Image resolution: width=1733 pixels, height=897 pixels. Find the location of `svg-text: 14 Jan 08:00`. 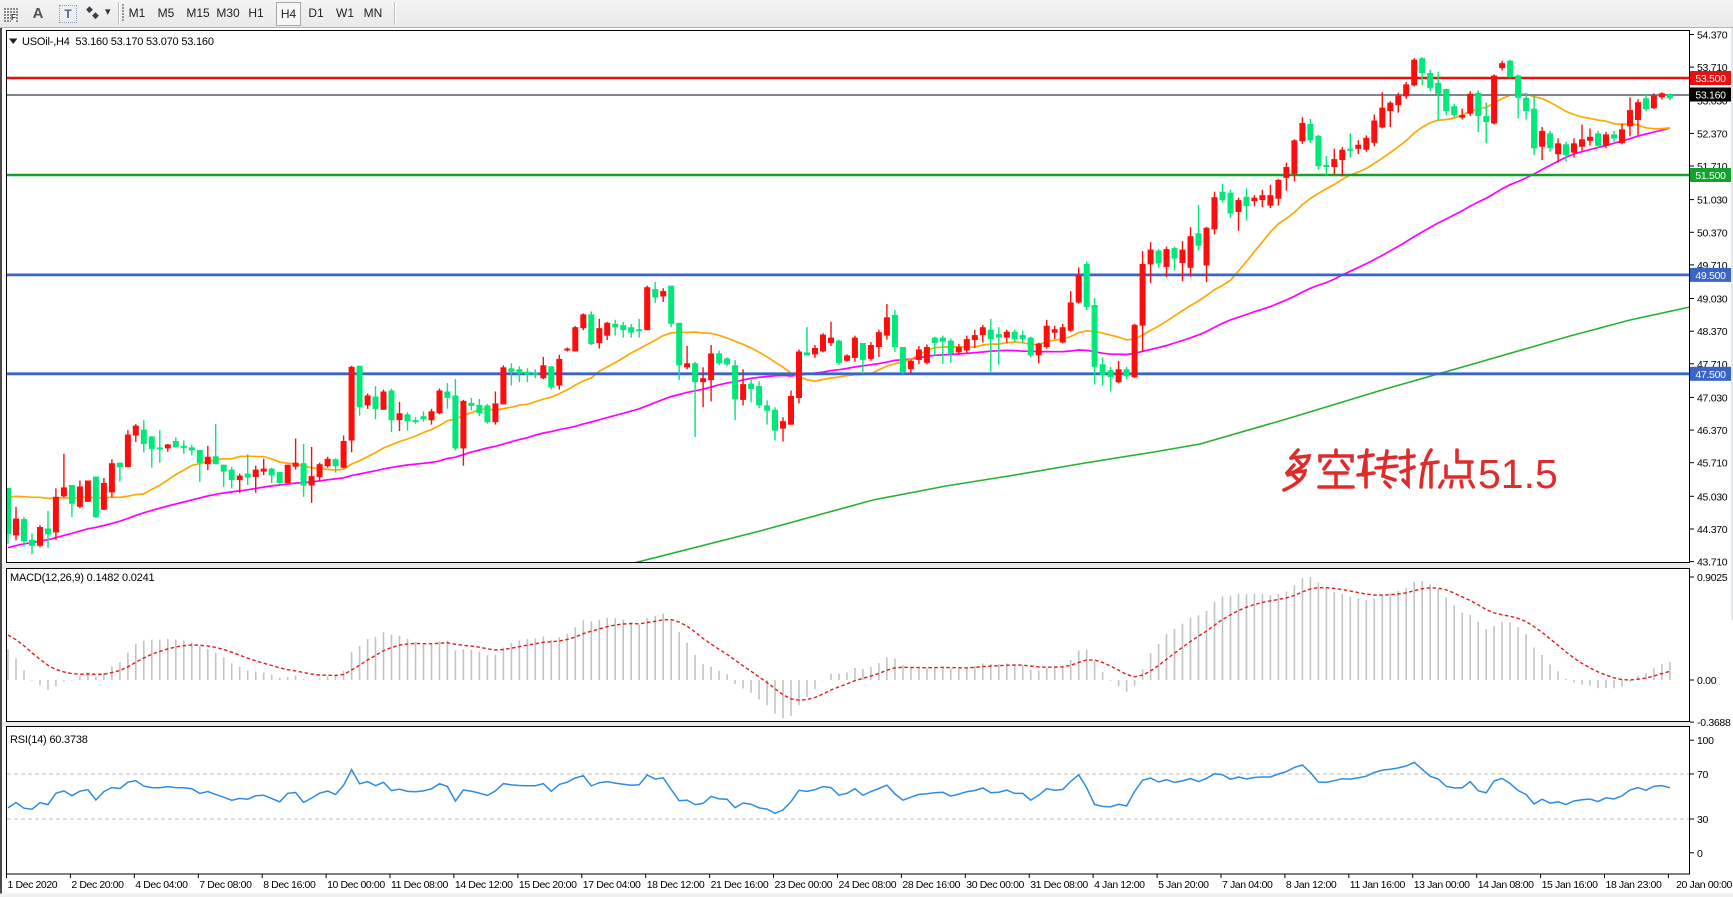

svg-text: 14 Jan 08:00 is located at coordinates (1506, 885).